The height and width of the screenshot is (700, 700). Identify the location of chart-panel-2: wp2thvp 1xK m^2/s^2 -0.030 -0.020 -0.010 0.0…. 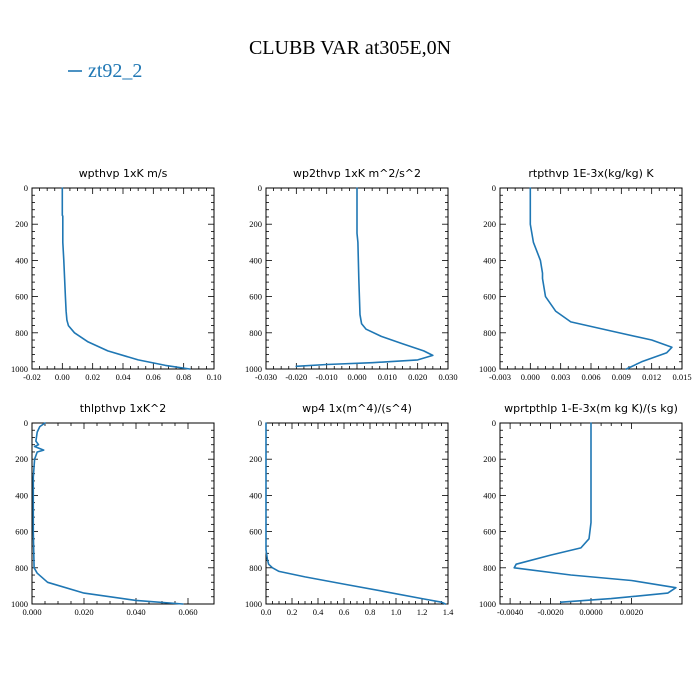
(351, 274).